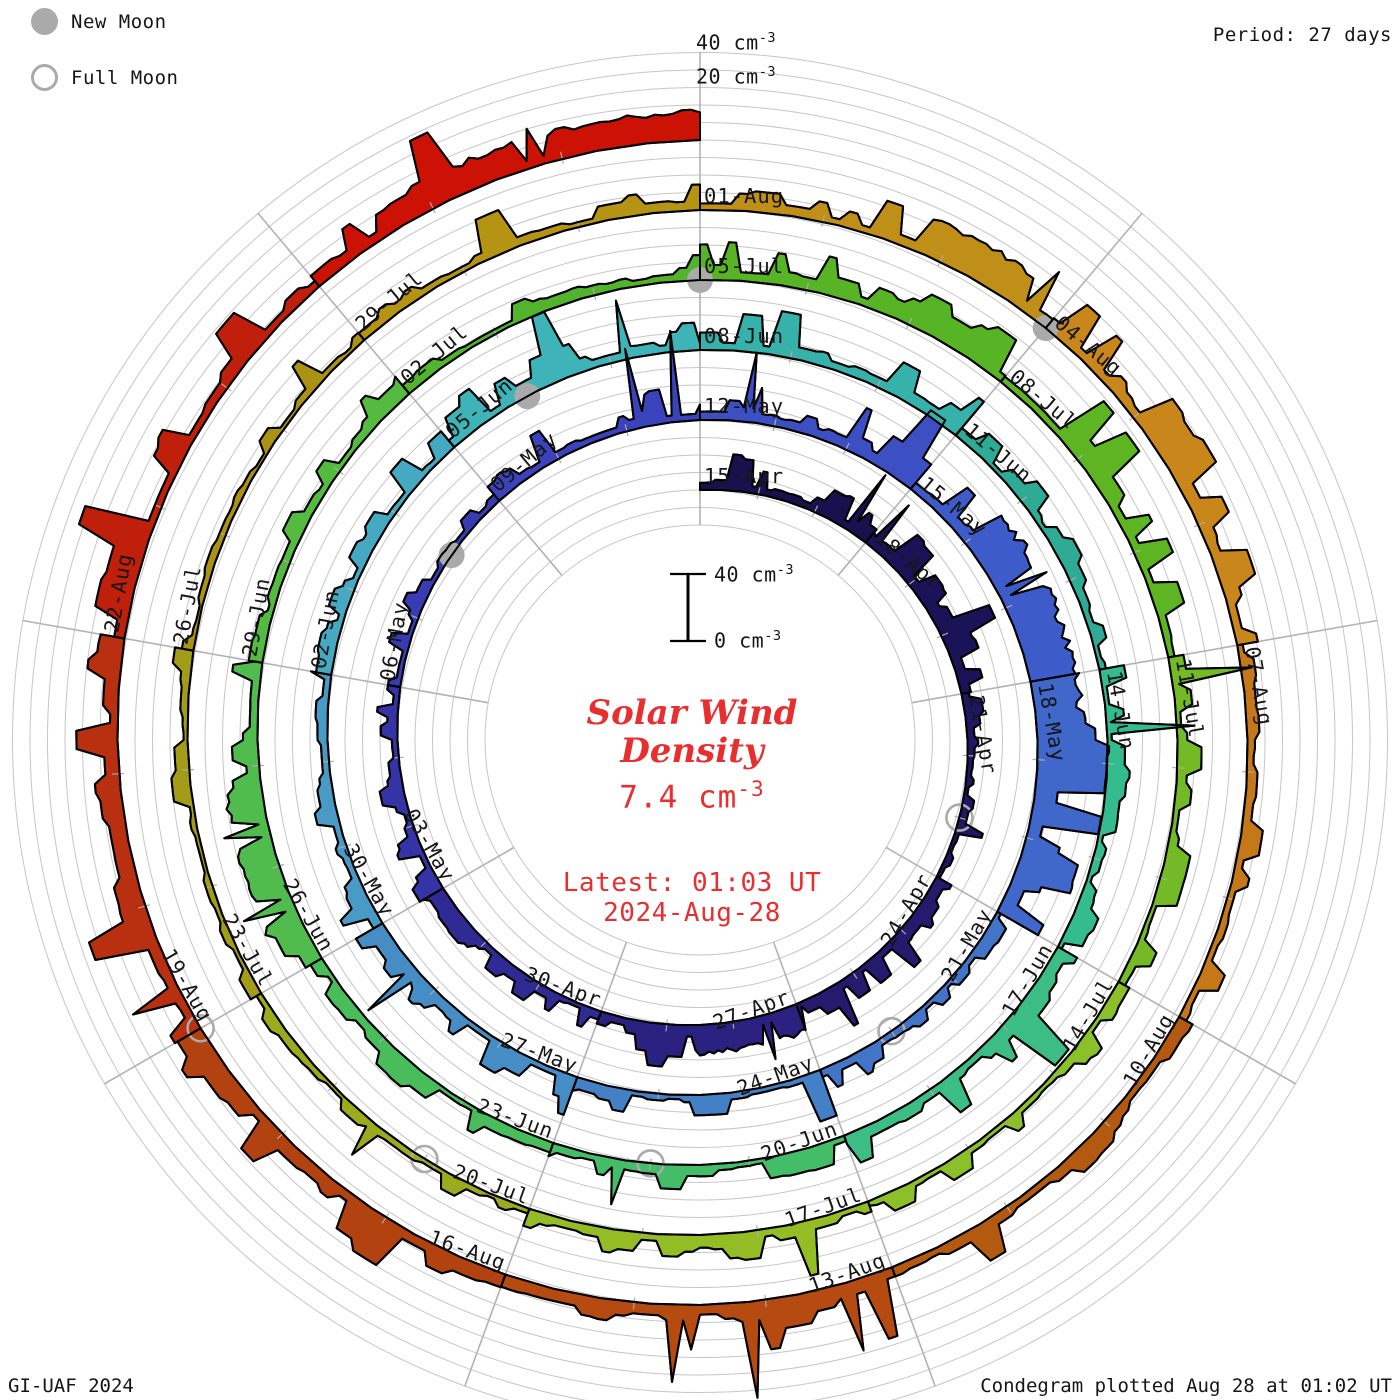  I want to click on outer-scale-20-unit: cm, so click(746, 76).